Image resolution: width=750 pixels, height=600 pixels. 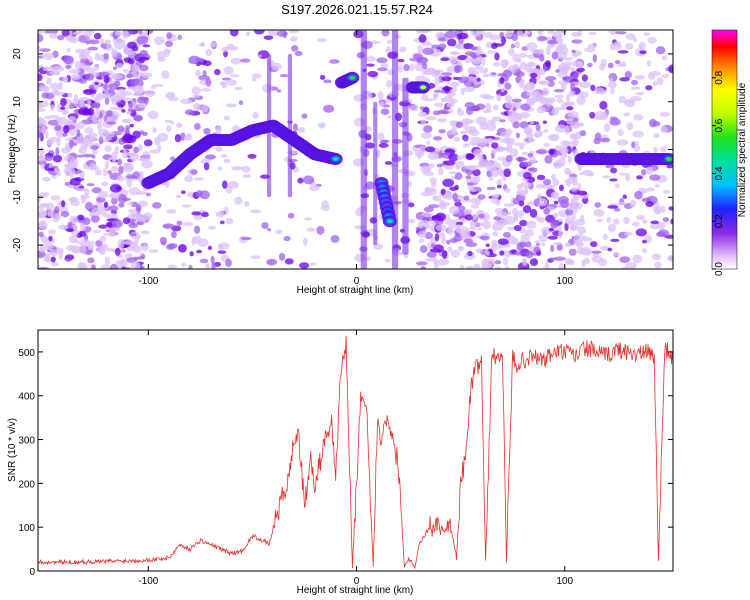 I want to click on snr-ytick-label: 200, so click(x=26, y=484).